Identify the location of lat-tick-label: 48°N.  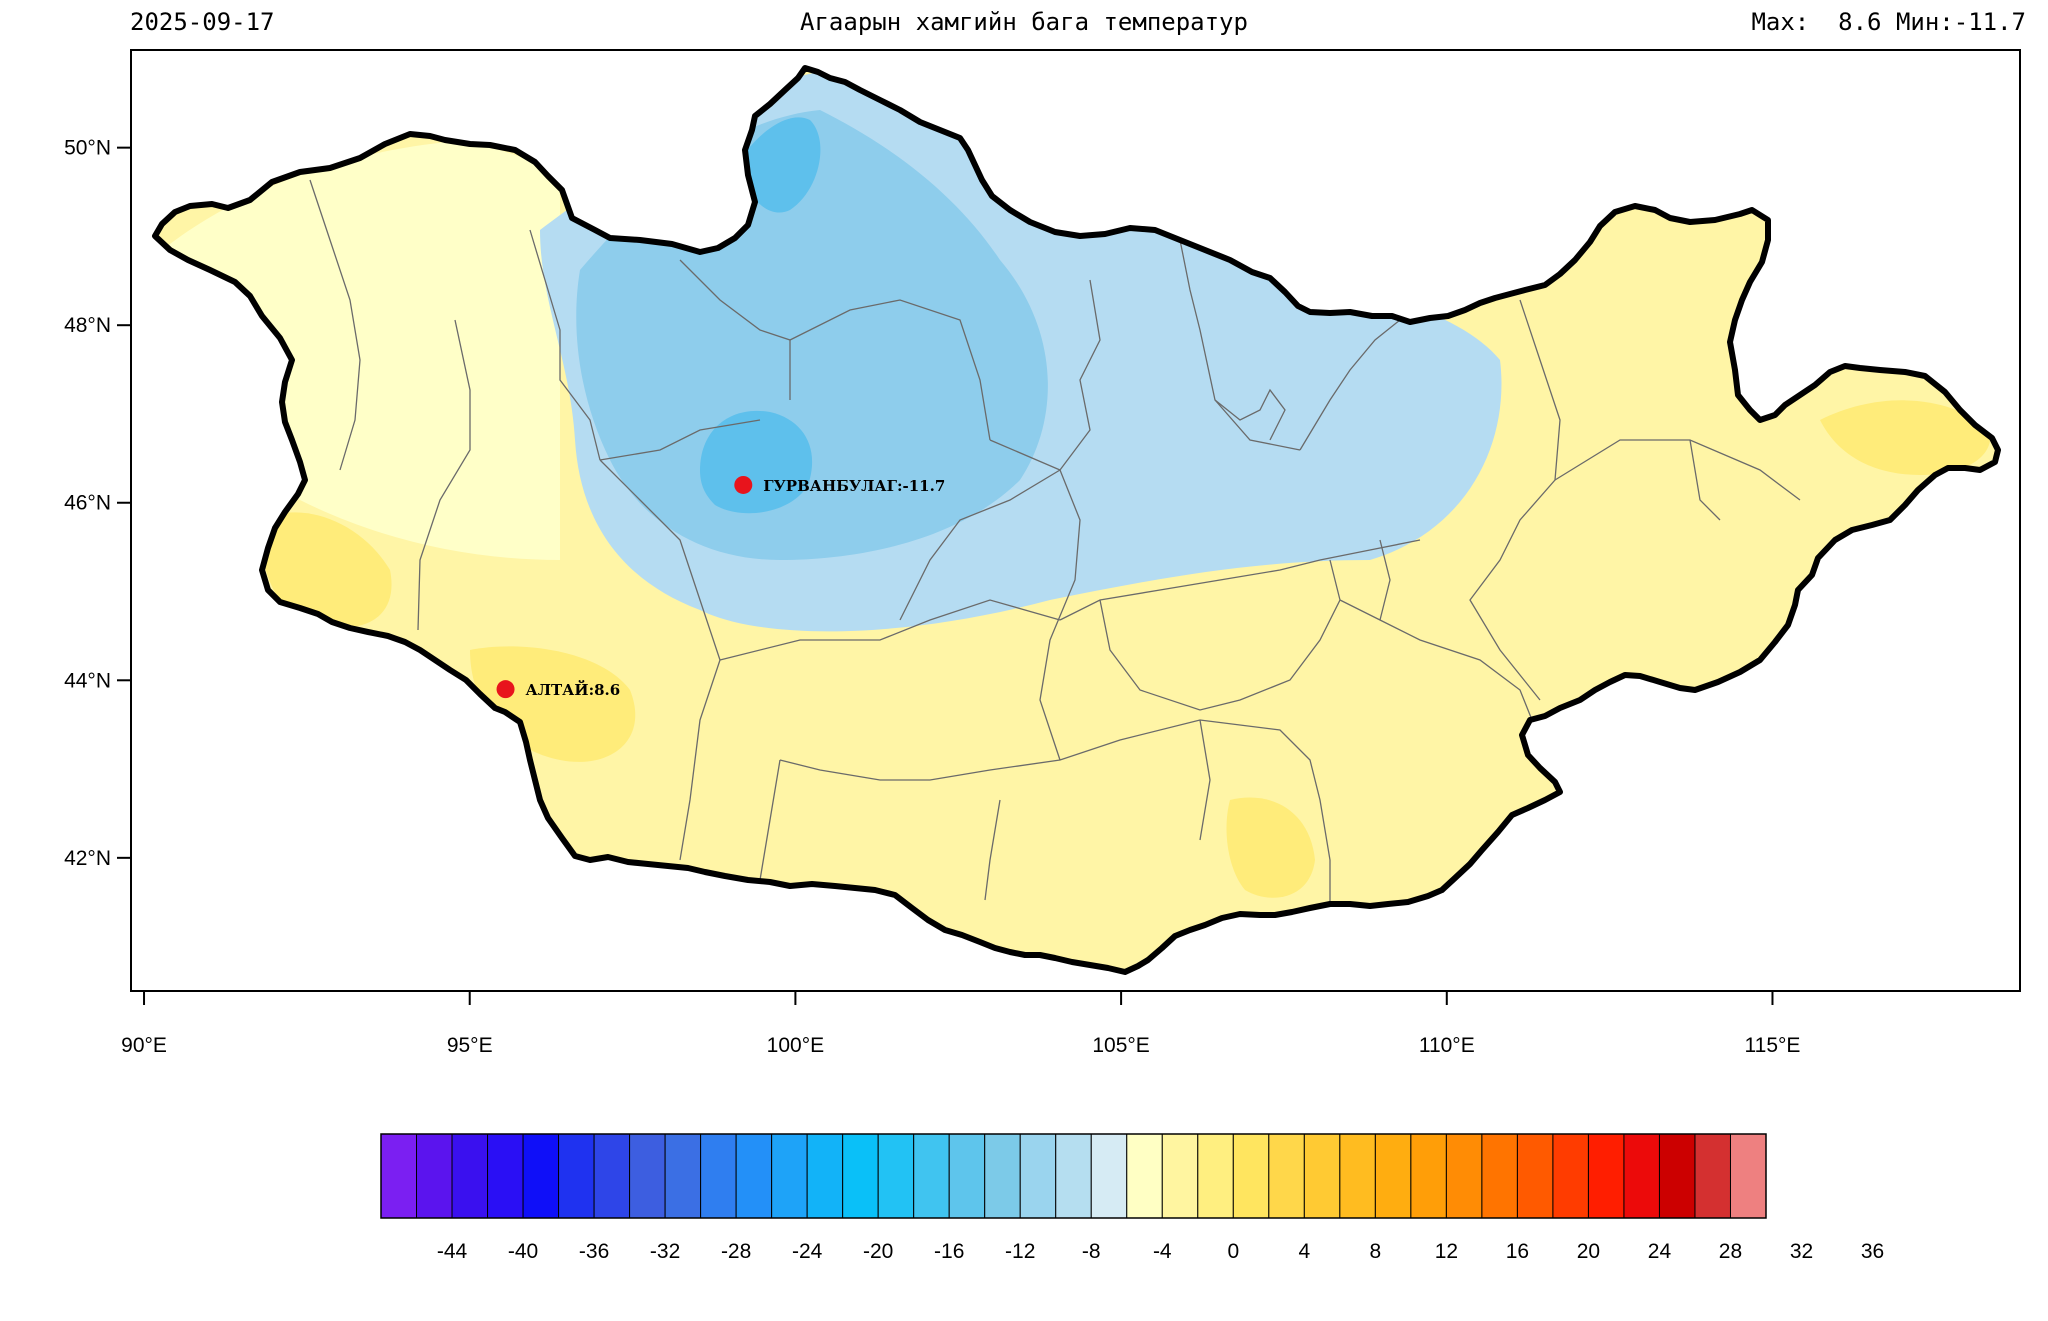
(87, 325).